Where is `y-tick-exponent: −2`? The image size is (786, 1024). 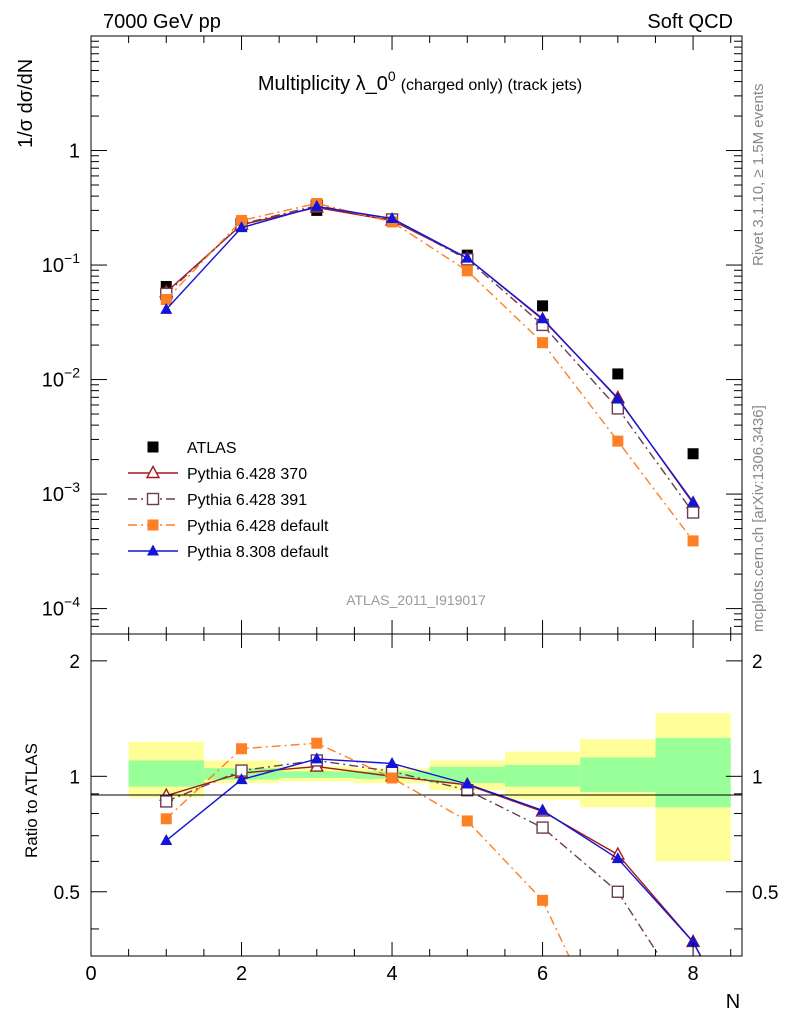 y-tick-exponent: −2 is located at coordinates (72, 373).